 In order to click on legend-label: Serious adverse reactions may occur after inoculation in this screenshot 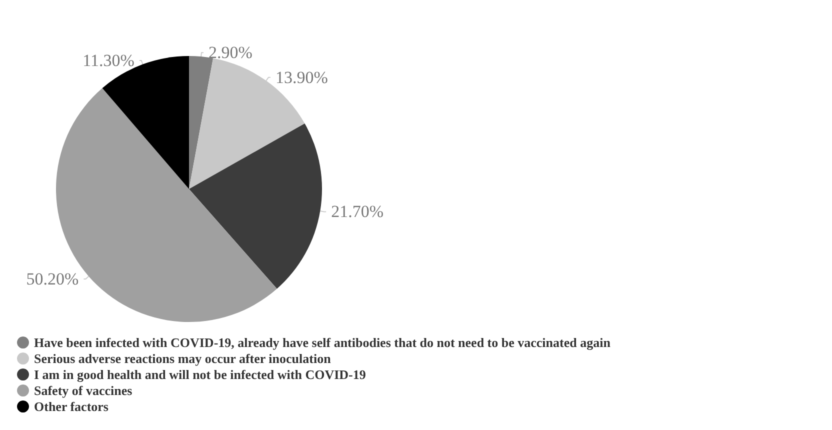, I will do `click(183, 358)`.